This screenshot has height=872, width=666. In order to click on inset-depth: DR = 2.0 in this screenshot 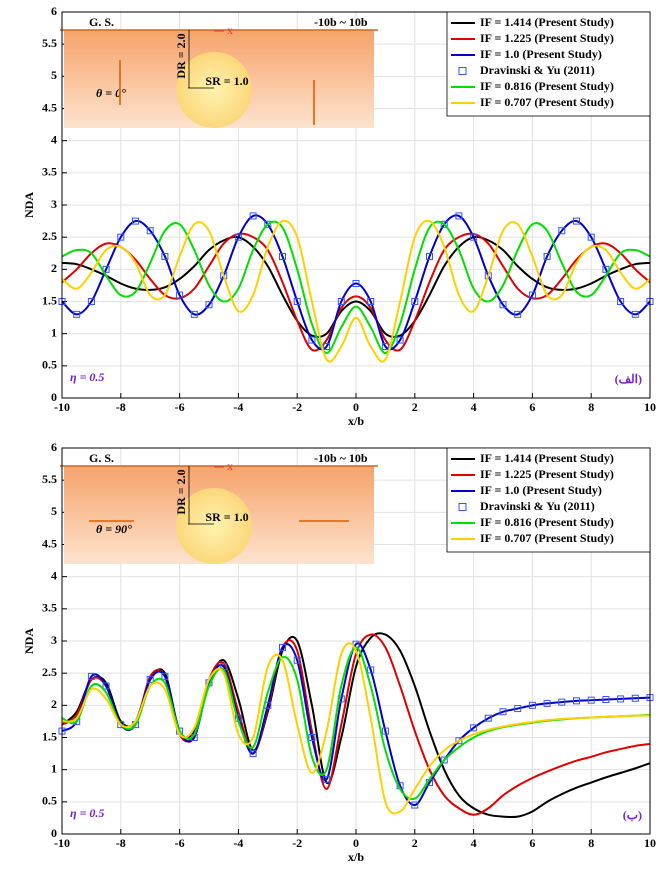, I will do `click(181, 55)`.